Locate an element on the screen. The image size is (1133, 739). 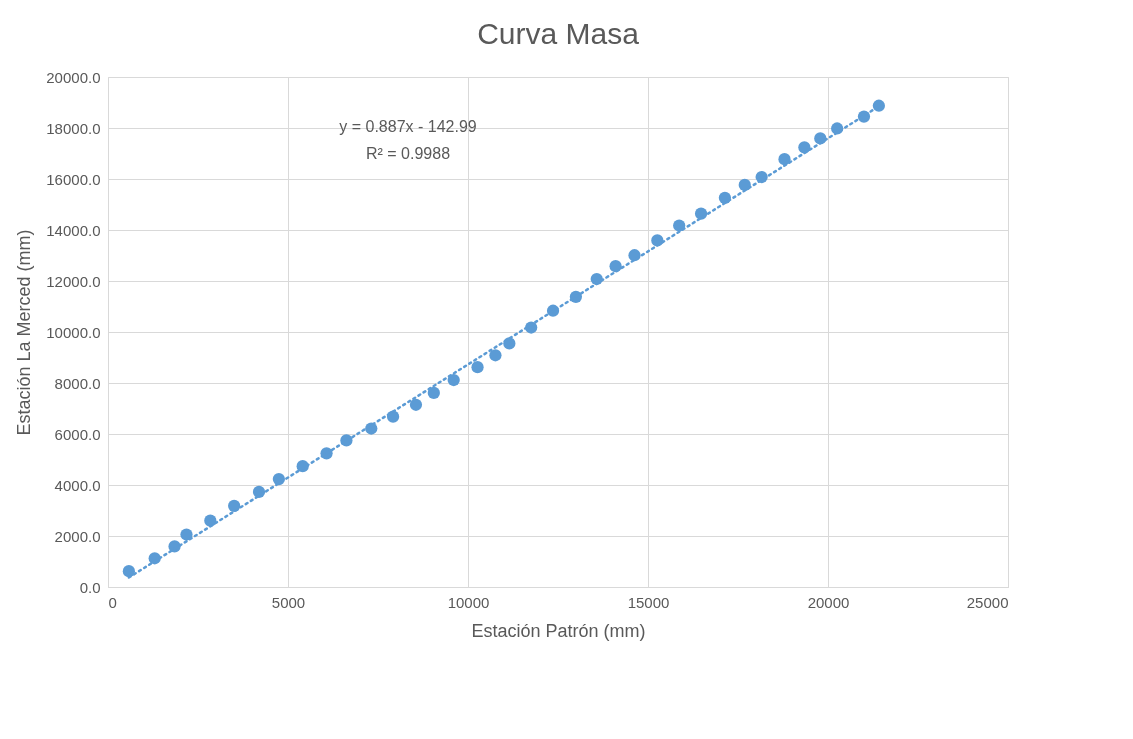
y-axis-title: Estación La Merced (mm) is located at coordinates (24, 332).